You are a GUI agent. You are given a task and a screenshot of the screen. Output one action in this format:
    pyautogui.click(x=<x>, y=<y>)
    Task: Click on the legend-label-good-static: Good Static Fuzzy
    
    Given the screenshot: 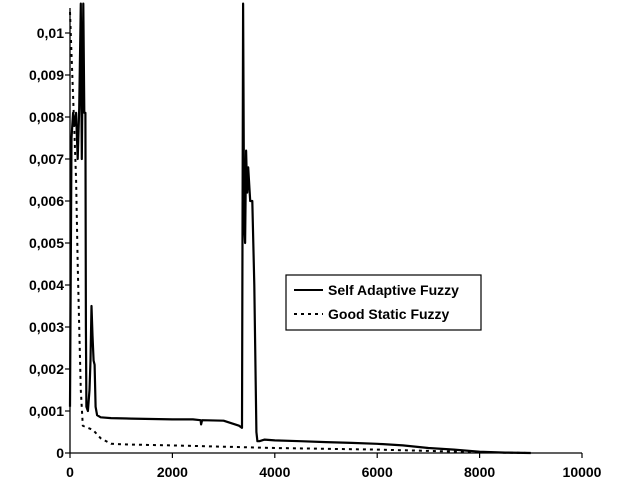 What is the action you would take?
    pyautogui.click(x=389, y=314)
    